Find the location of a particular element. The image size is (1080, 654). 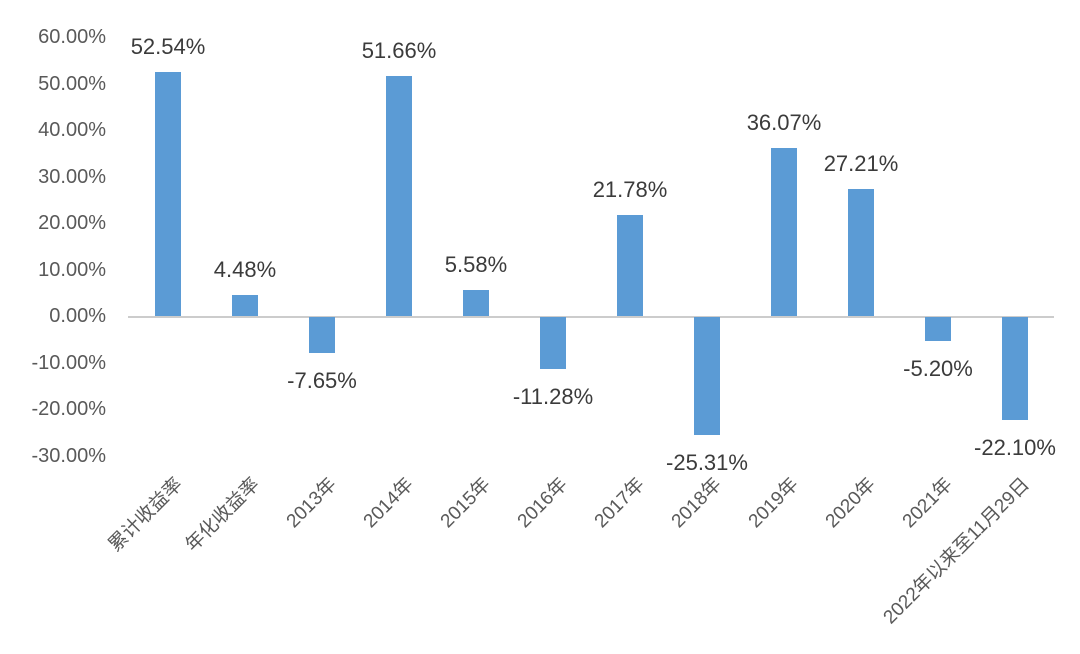

x-axis-category-label: 2017年 is located at coordinates (619, 503).